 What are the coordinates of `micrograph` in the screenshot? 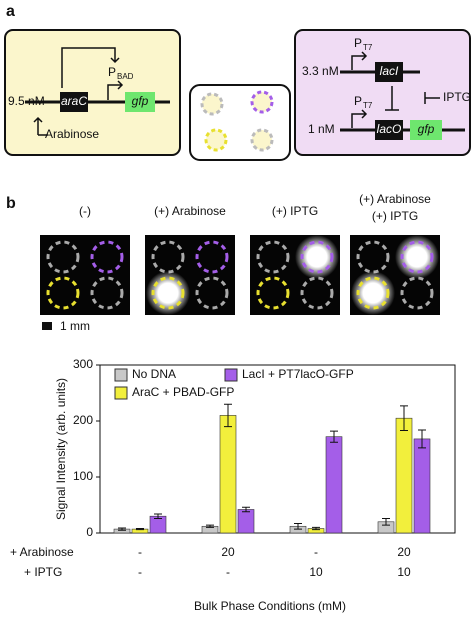 It's located at (85, 275).